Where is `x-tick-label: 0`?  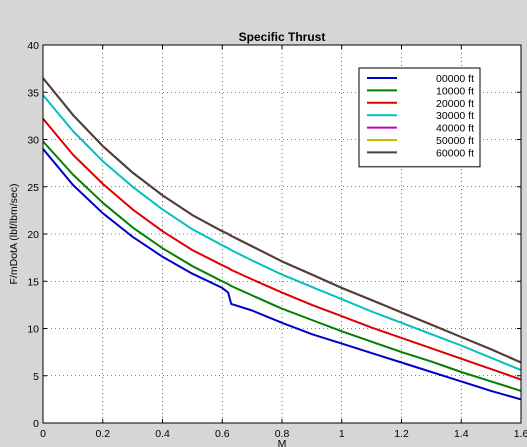
x-tick-label: 0 is located at coordinates (43, 434).